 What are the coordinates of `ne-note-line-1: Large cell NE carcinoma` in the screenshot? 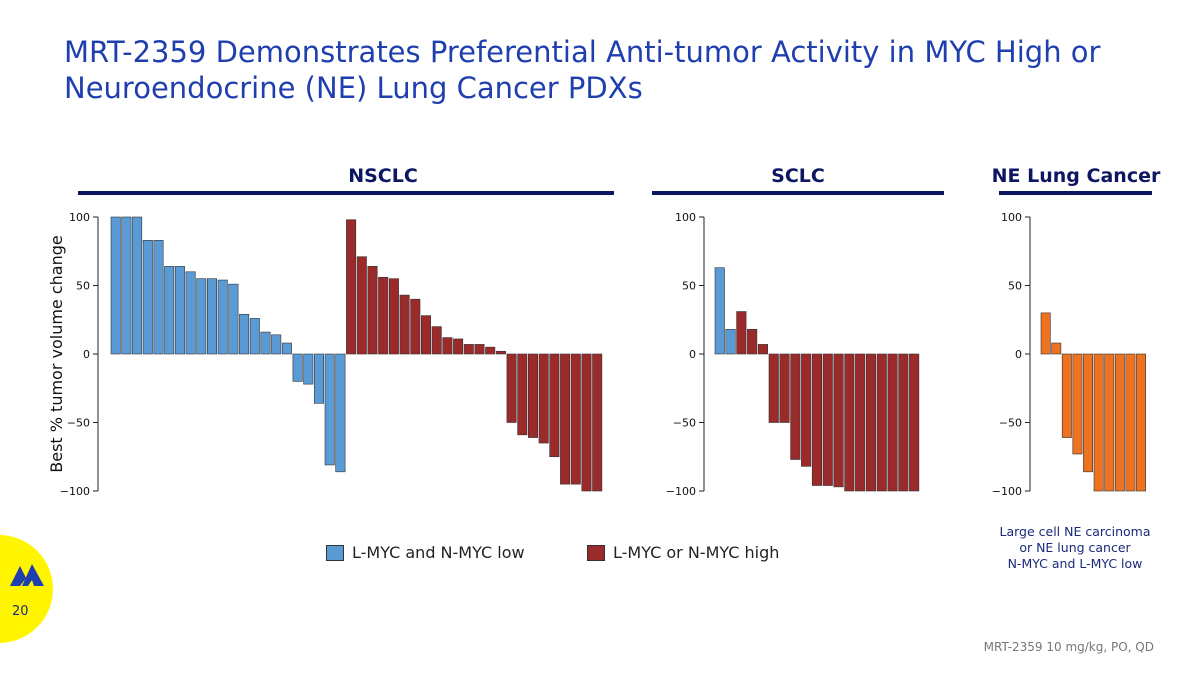 It's located at (1075, 531).